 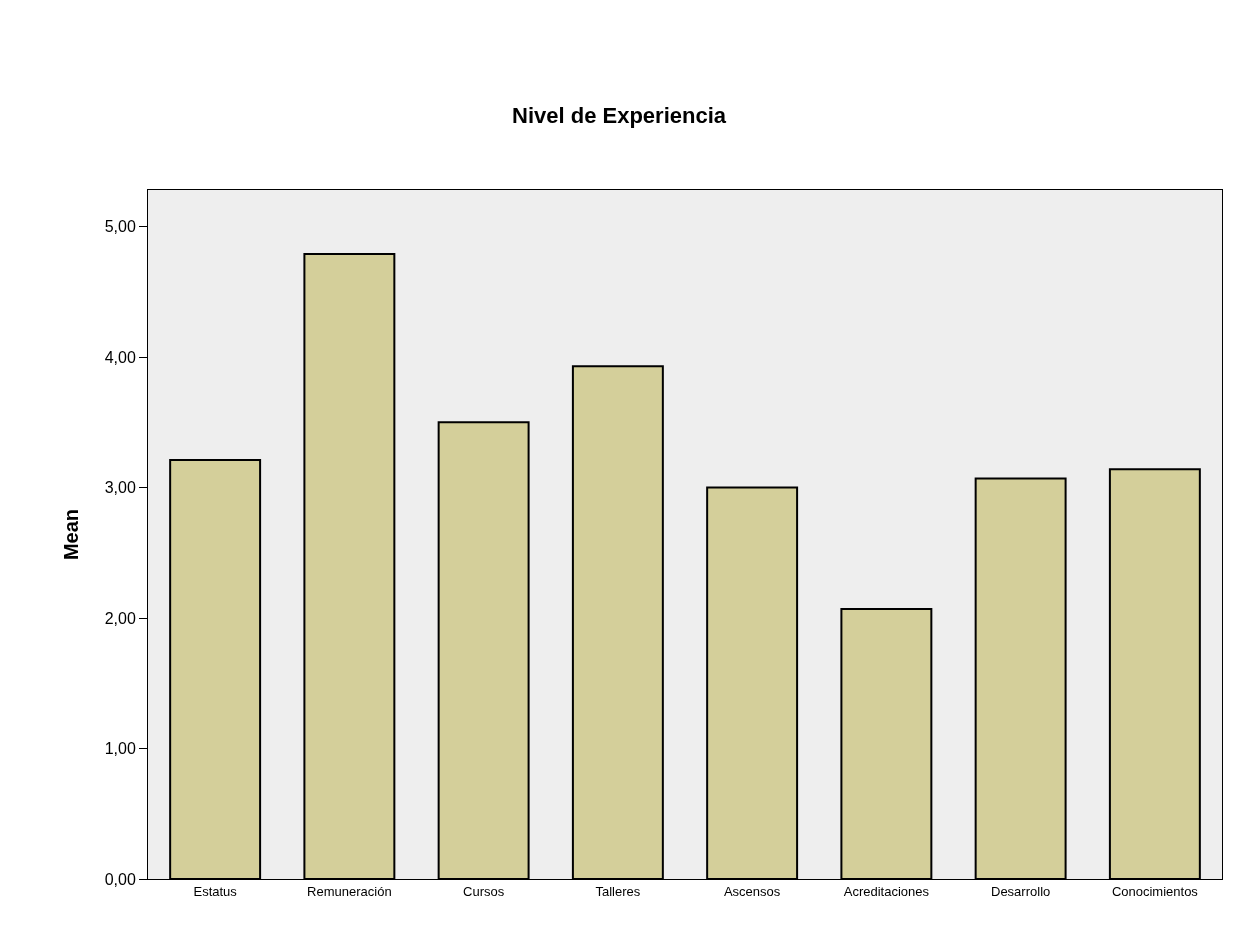 I want to click on x-tick-label: Estatus, so click(x=215, y=891).